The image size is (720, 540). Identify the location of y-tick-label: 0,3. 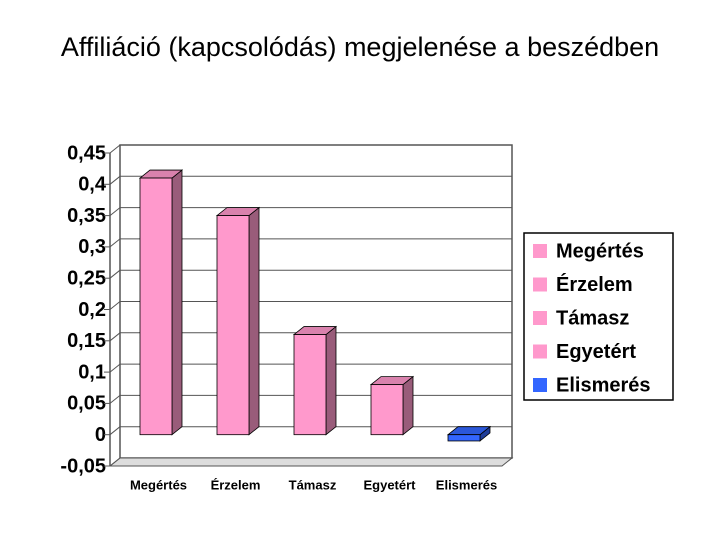
(92, 247).